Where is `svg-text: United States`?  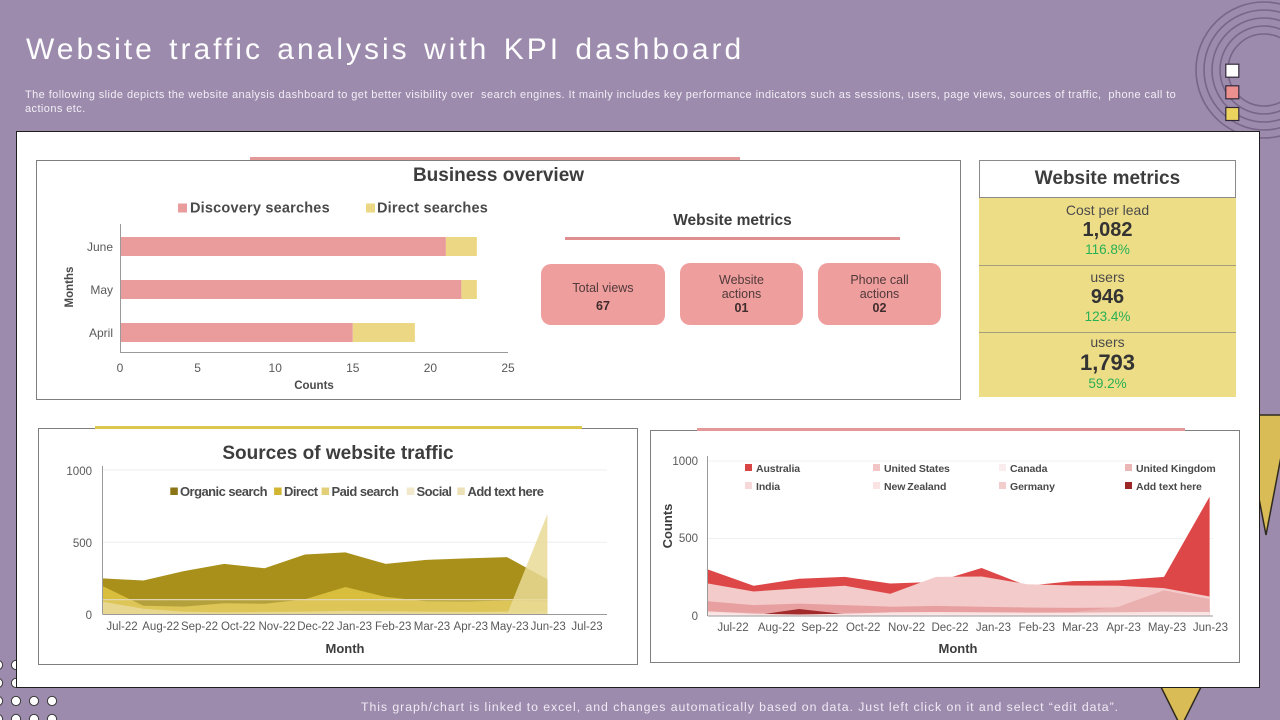
svg-text: United States is located at coordinates (917, 469).